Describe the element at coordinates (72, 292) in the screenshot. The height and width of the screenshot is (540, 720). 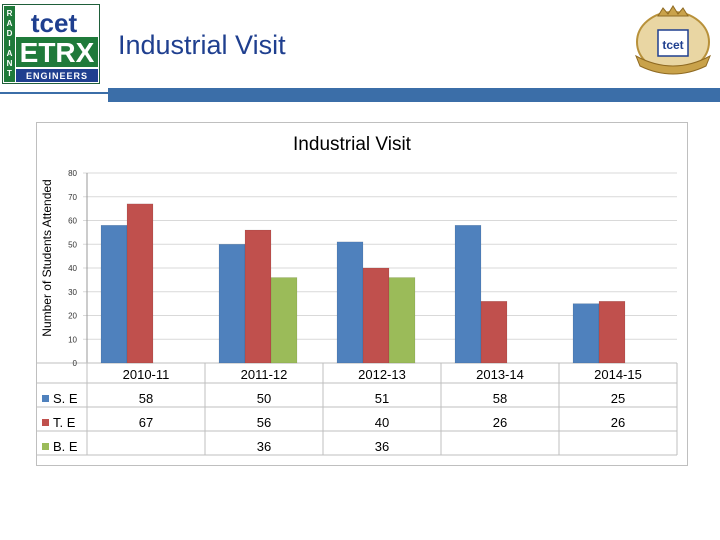
I see `y-tick-label: 30` at that location.